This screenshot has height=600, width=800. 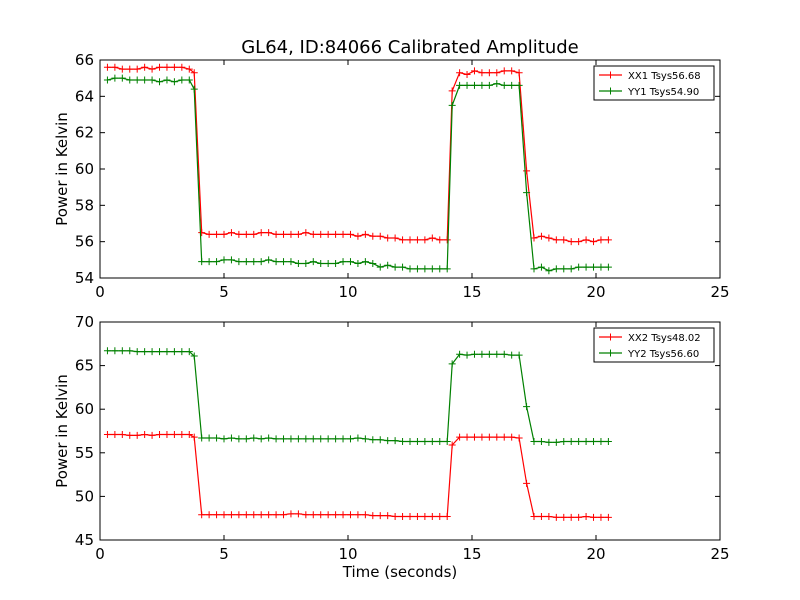 What do you see at coordinates (84, 366) in the screenshot?
I see `y-tick-label: 65` at bounding box center [84, 366].